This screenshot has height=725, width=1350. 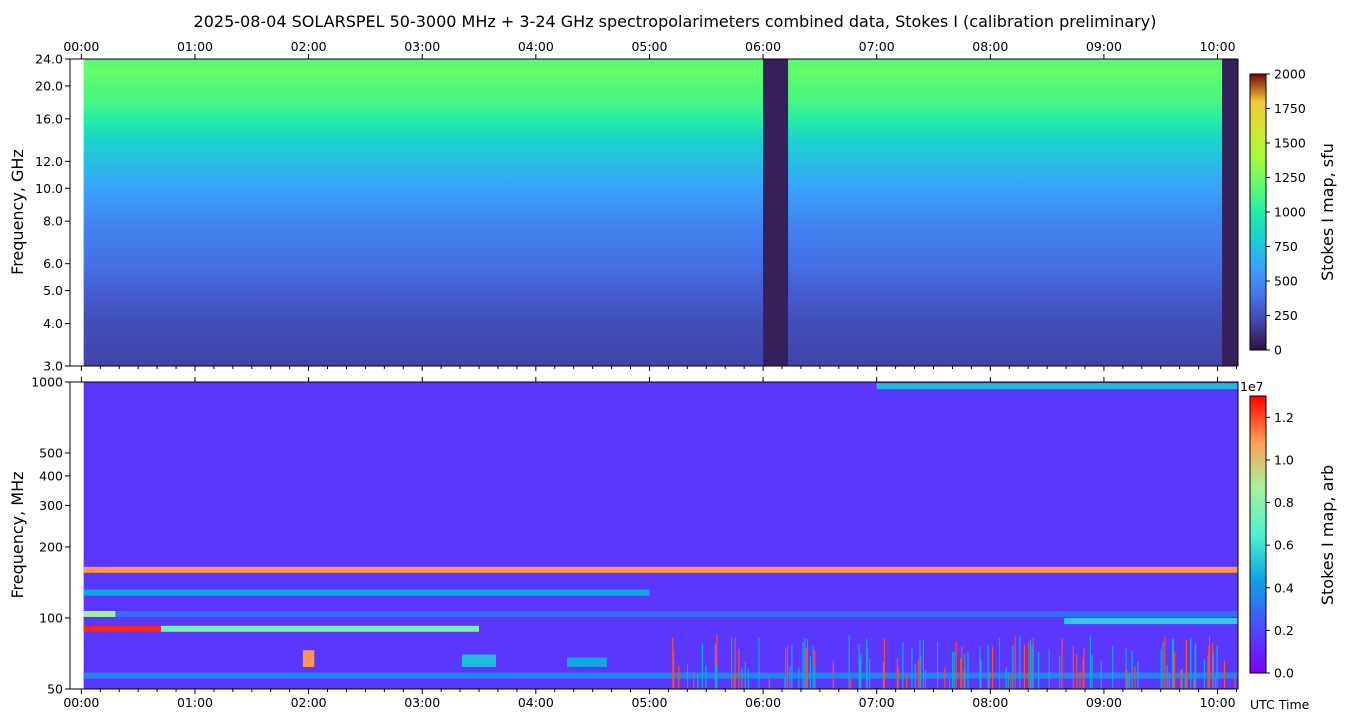 I want to click on top-y-ticks: 3.0 4.0 5.0 6.0 8.0 10.0 12.0 16.0 20.0 24.0, so click(x=52, y=213).